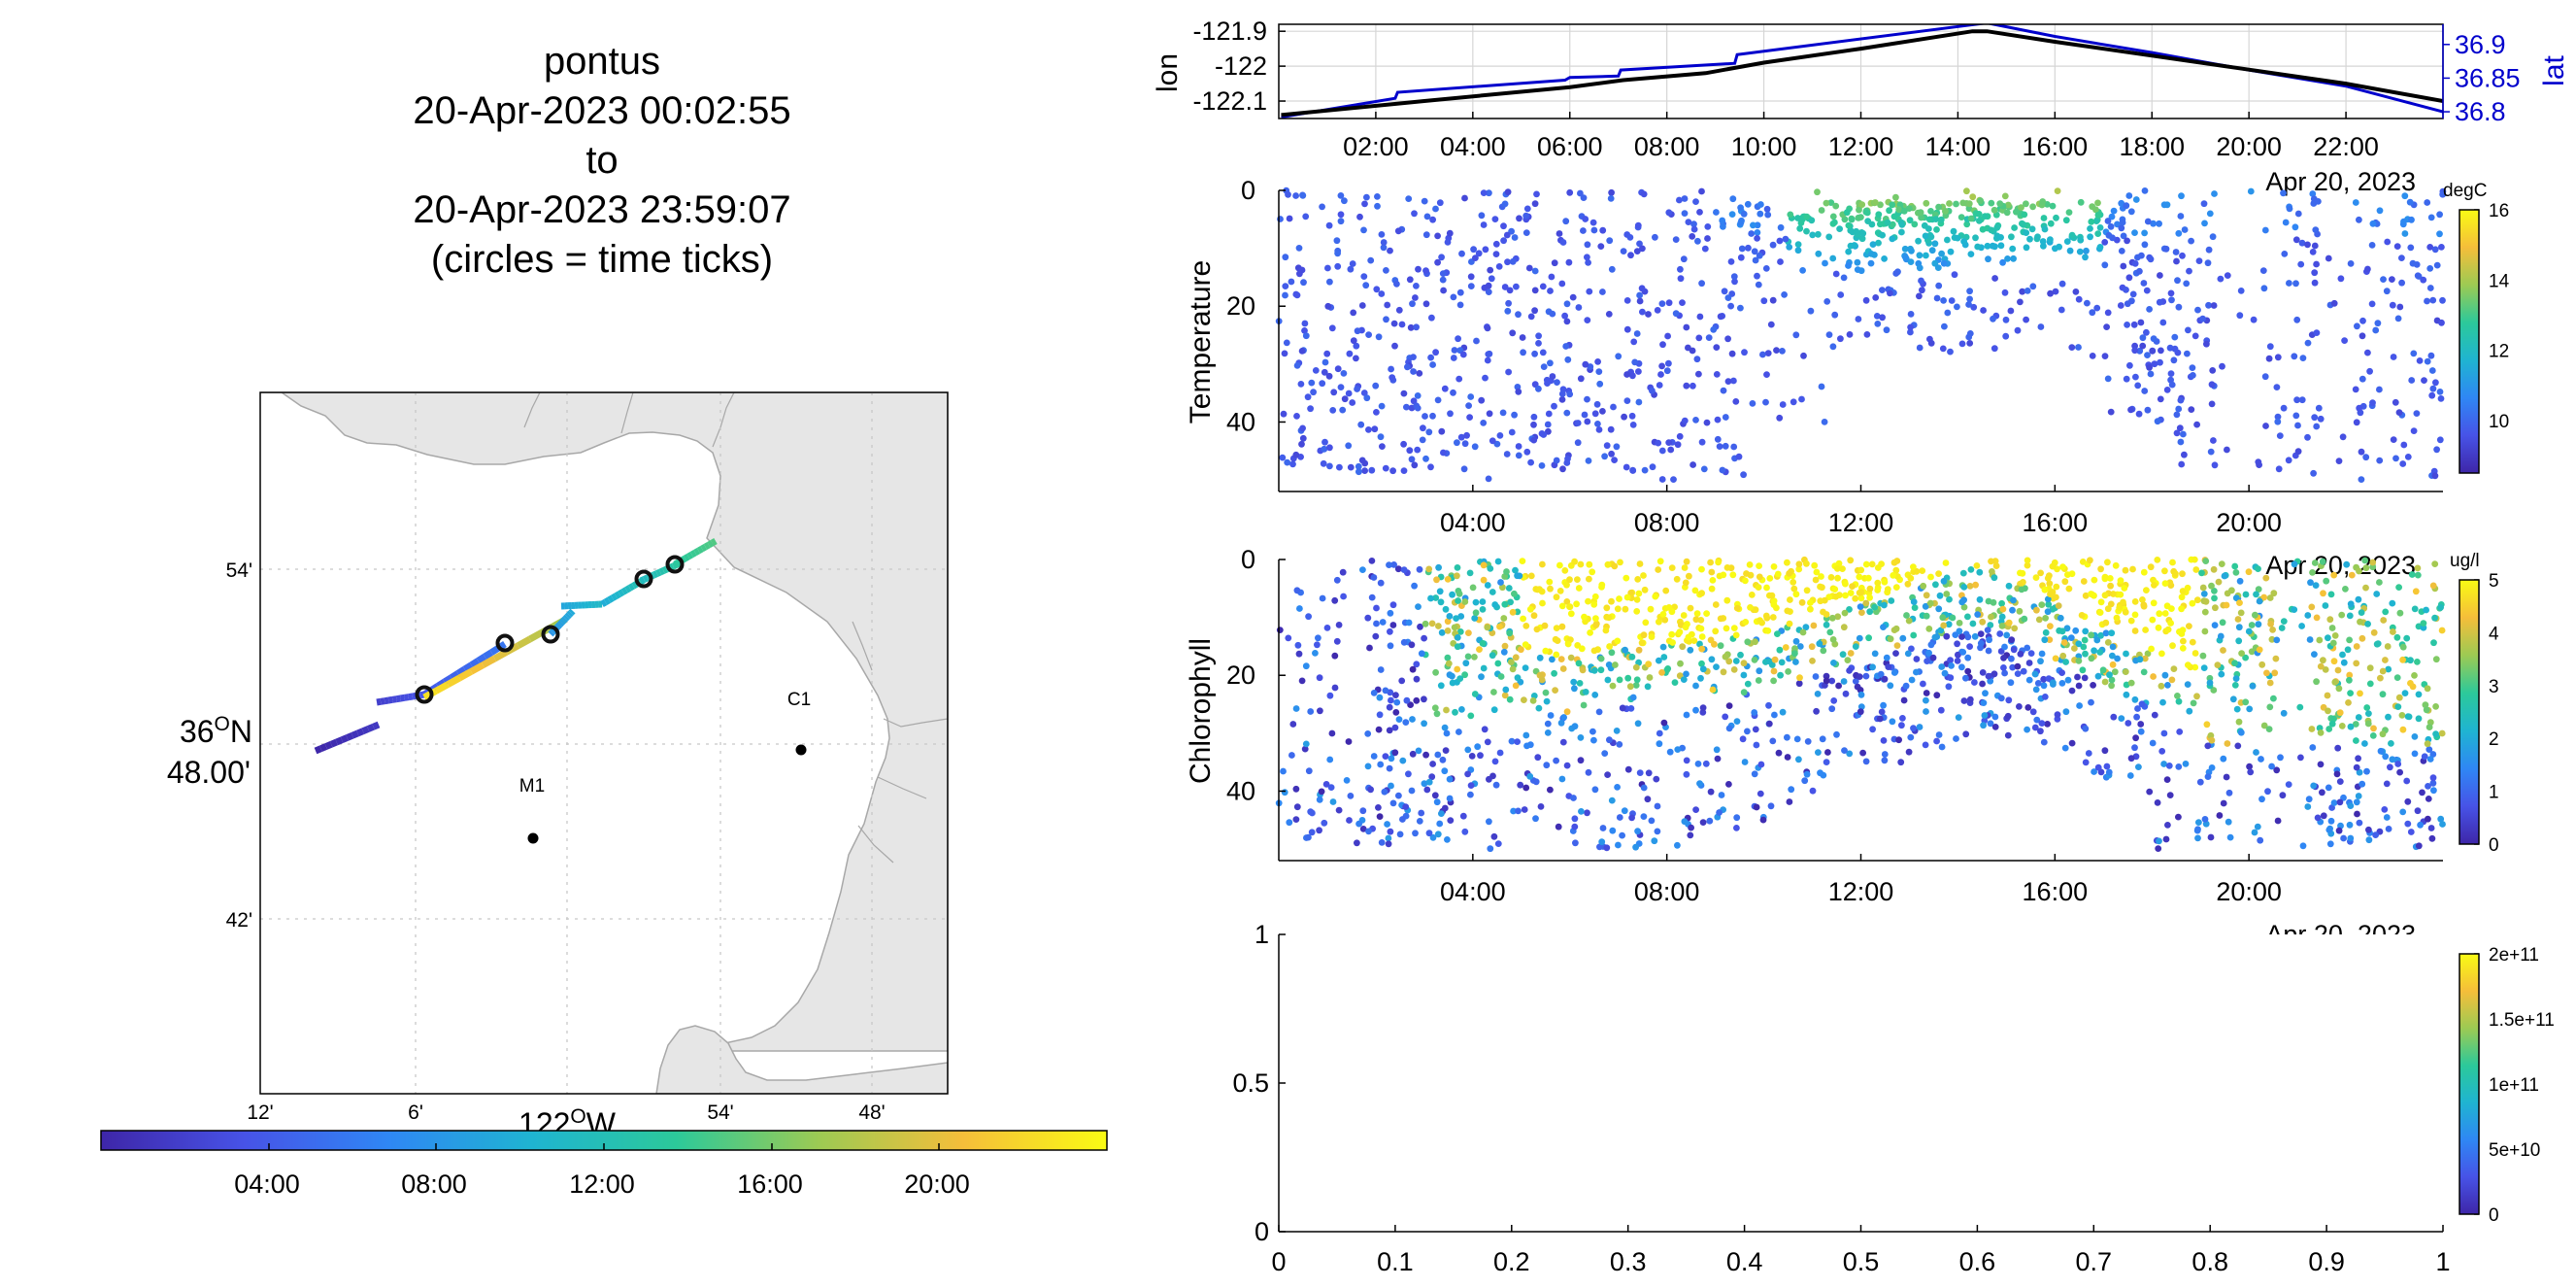 This screenshot has height=1288, width=2576. What do you see at coordinates (2056, 891) in the screenshot?
I see `x-tick-label: 16:00` at bounding box center [2056, 891].